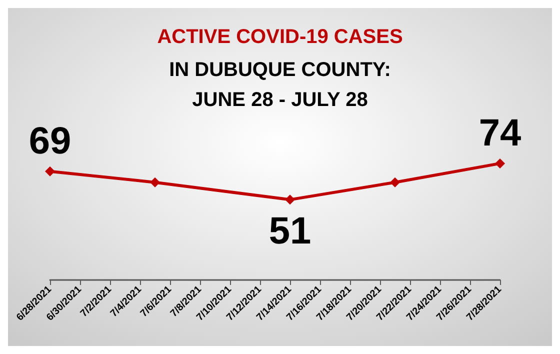 This screenshot has height=354, width=560. I want to click on data-label: 74, so click(500, 133).